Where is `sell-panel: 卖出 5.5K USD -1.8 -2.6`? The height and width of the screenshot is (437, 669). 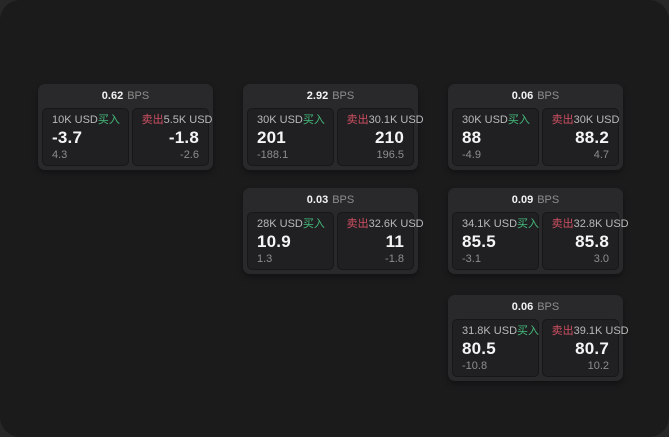
sell-panel: 卖出 5.5K USD -1.8 -2.6 is located at coordinates (172, 137).